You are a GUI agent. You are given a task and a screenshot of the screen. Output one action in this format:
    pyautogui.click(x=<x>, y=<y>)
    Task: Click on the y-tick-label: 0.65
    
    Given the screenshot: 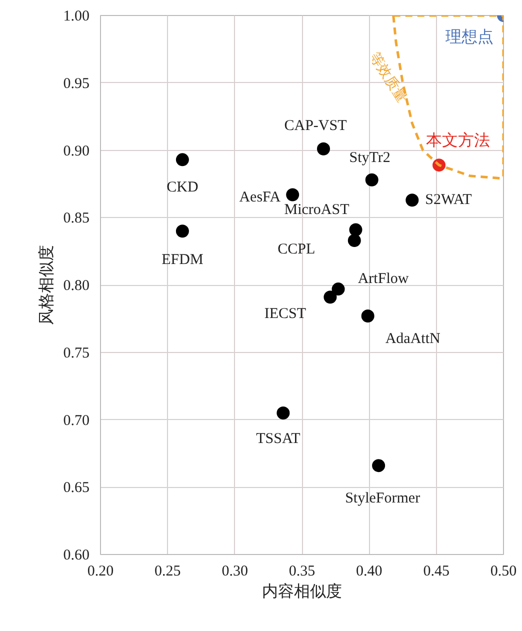 What is the action you would take?
    pyautogui.click(x=76, y=488)
    